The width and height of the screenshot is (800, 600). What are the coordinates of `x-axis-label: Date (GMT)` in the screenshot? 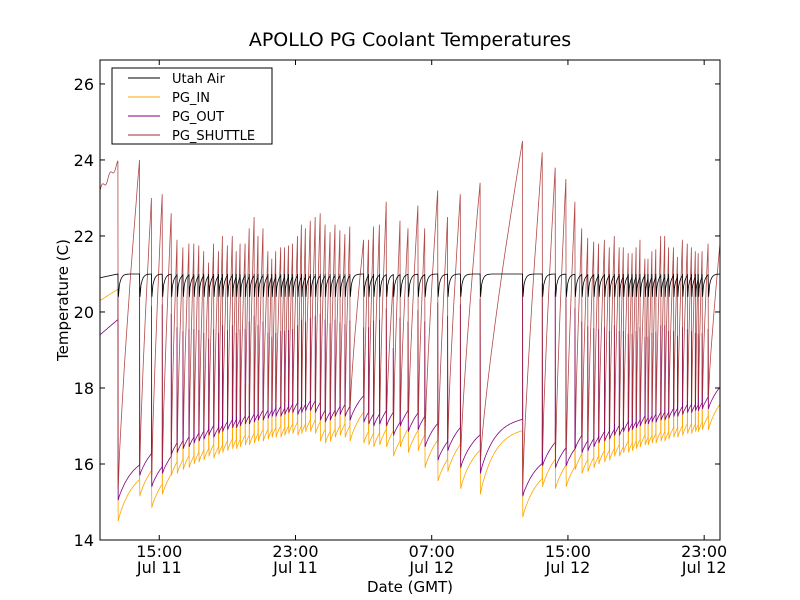 It's located at (410, 587).